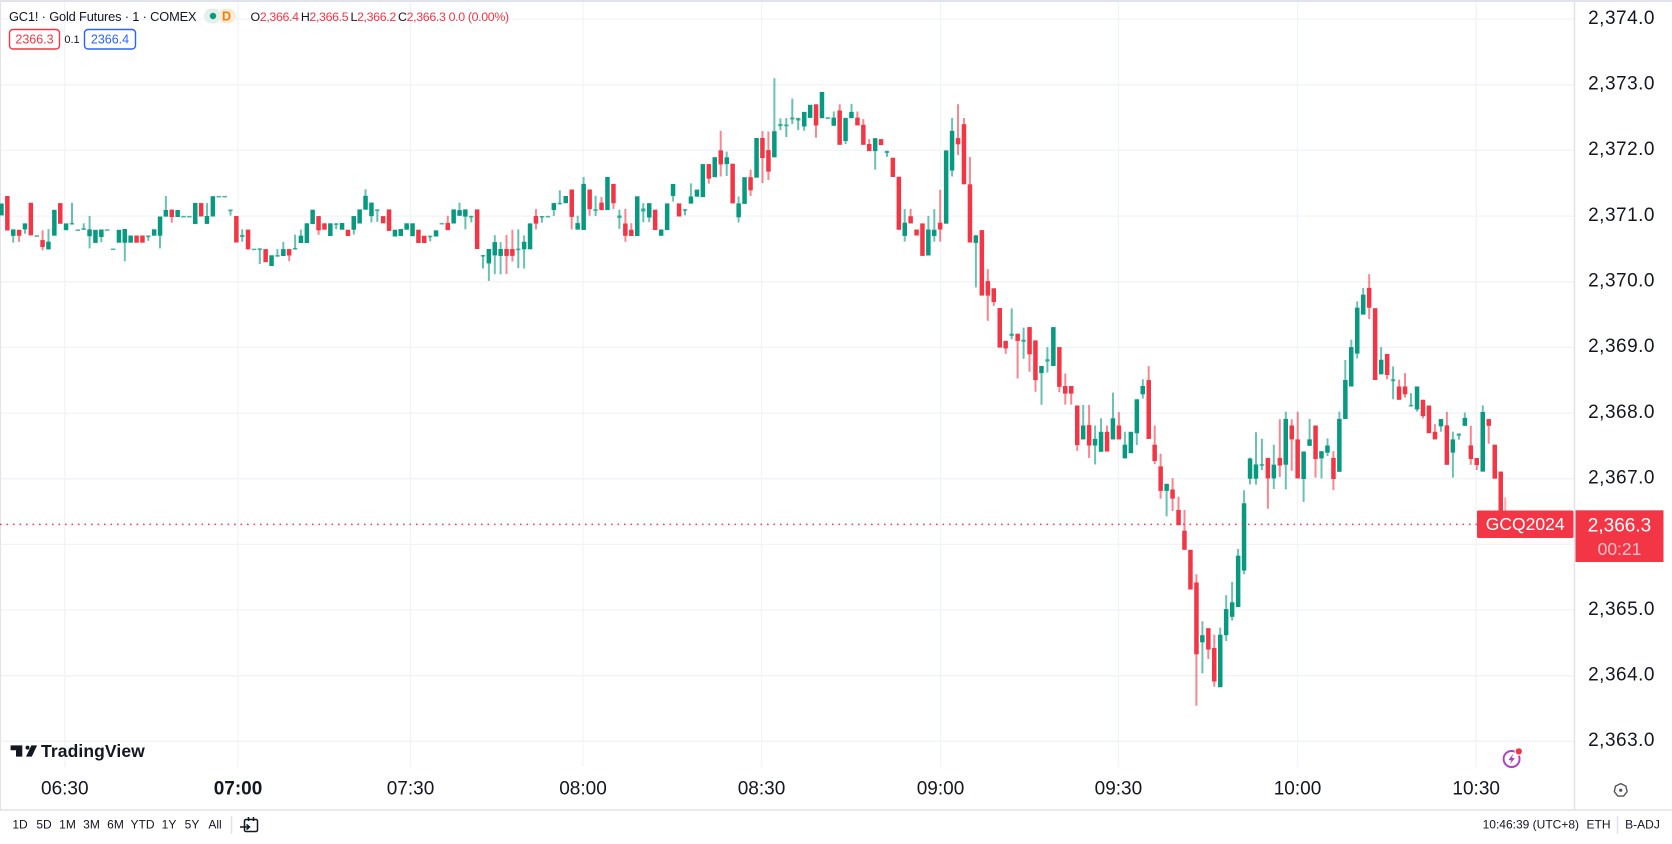 This screenshot has width=1672, height=844. I want to click on svg-text: 2,369.0, so click(1621, 346).